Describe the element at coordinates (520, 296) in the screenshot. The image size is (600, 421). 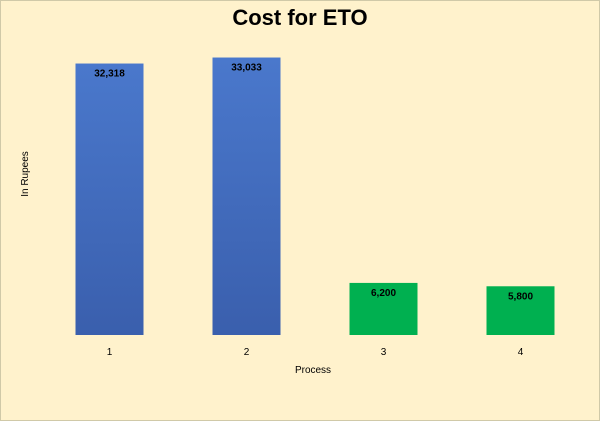
I see `data-label-4: 5,800` at that location.